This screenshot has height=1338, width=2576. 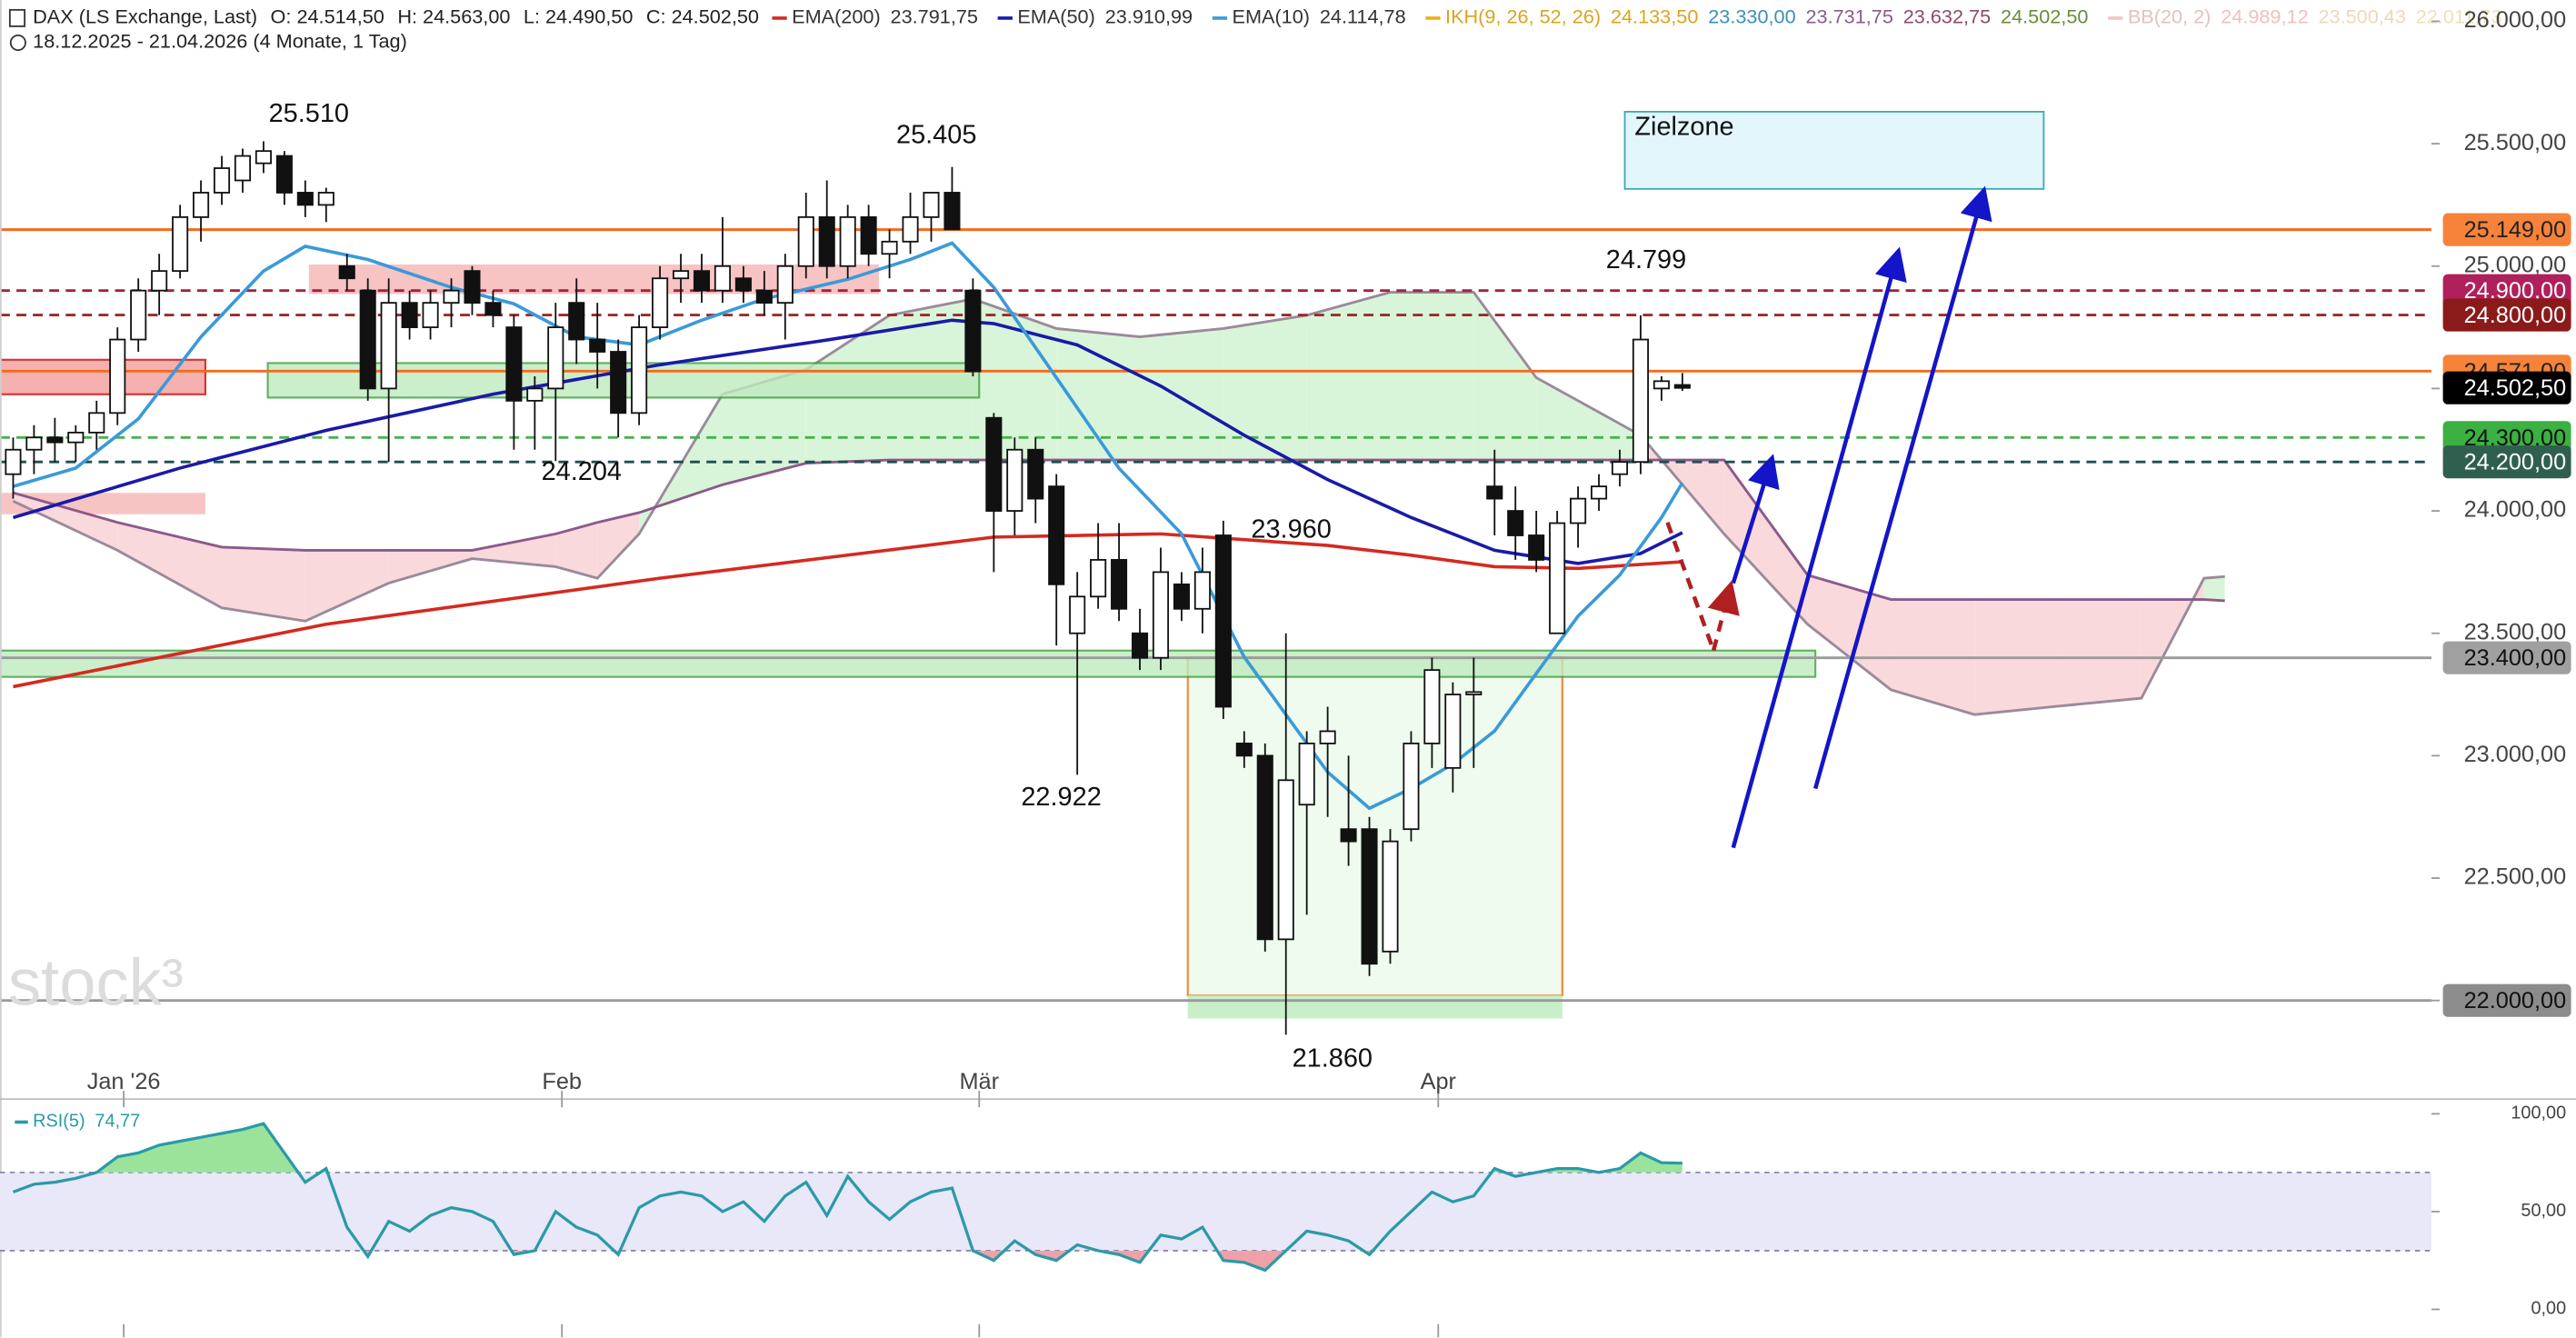 What do you see at coordinates (59, 1122) in the screenshot?
I see `rsi-legend-name: RSI(5)` at bounding box center [59, 1122].